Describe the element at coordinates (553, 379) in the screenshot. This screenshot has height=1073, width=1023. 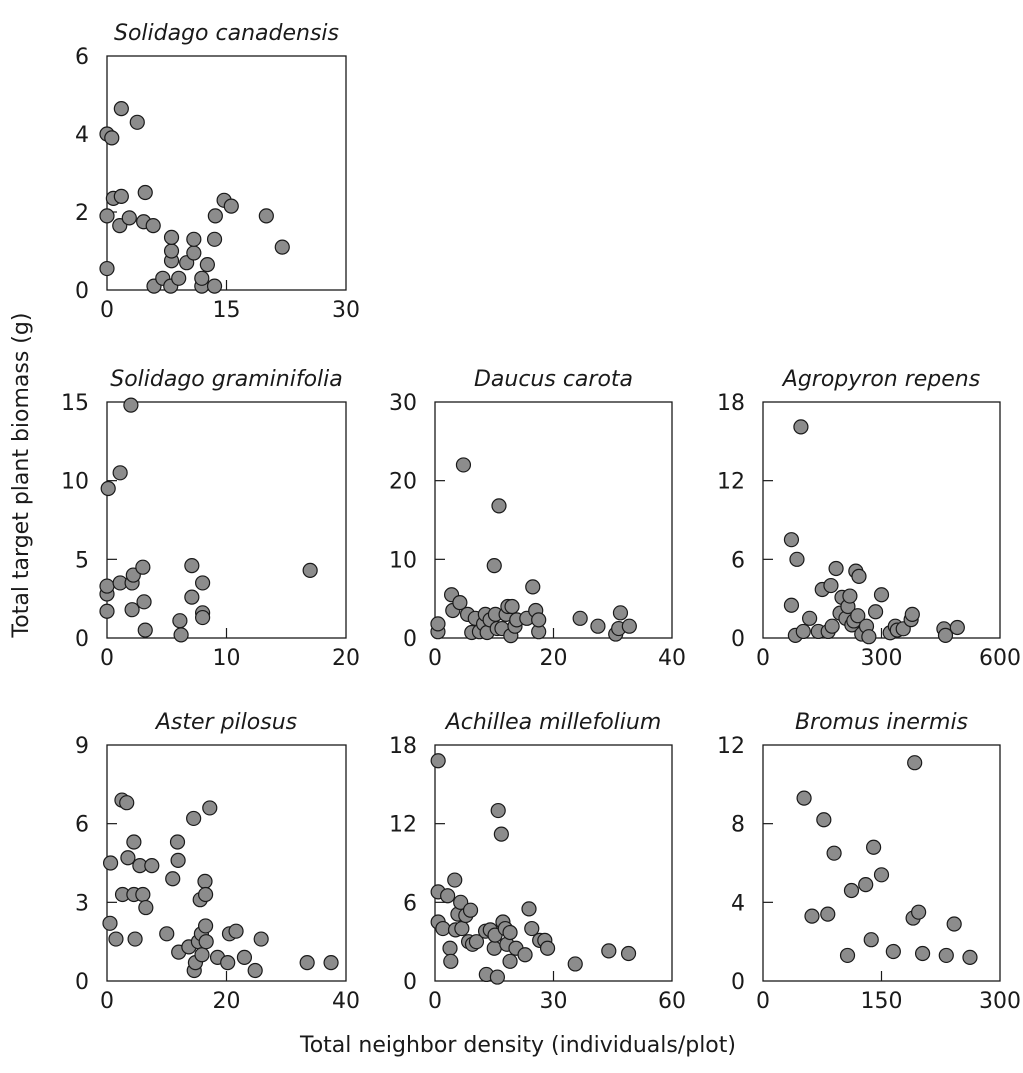
I see `panel-title: Daucus carota` at that location.